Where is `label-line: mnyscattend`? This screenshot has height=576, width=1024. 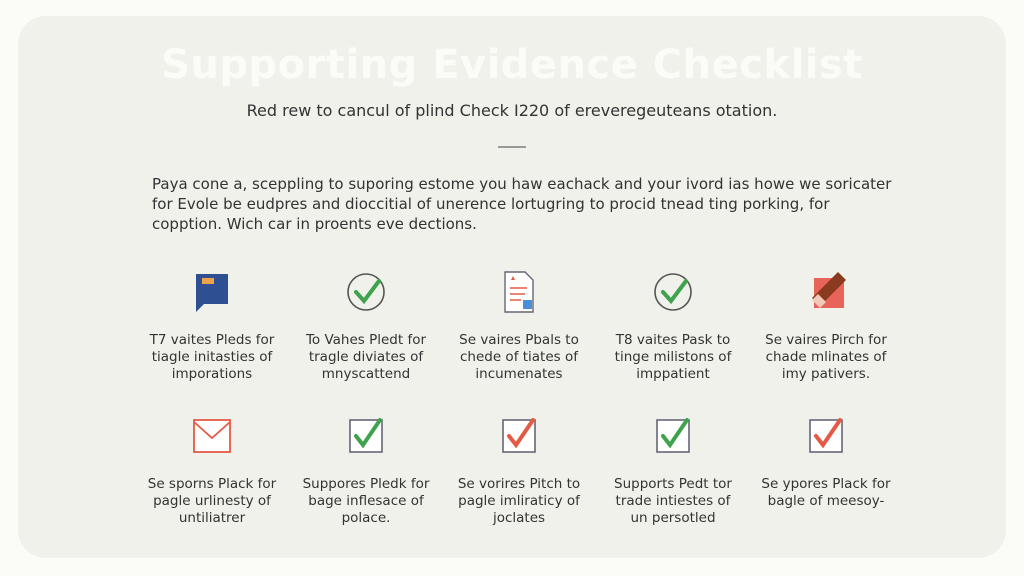 label-line: mnyscattend is located at coordinates (366, 374).